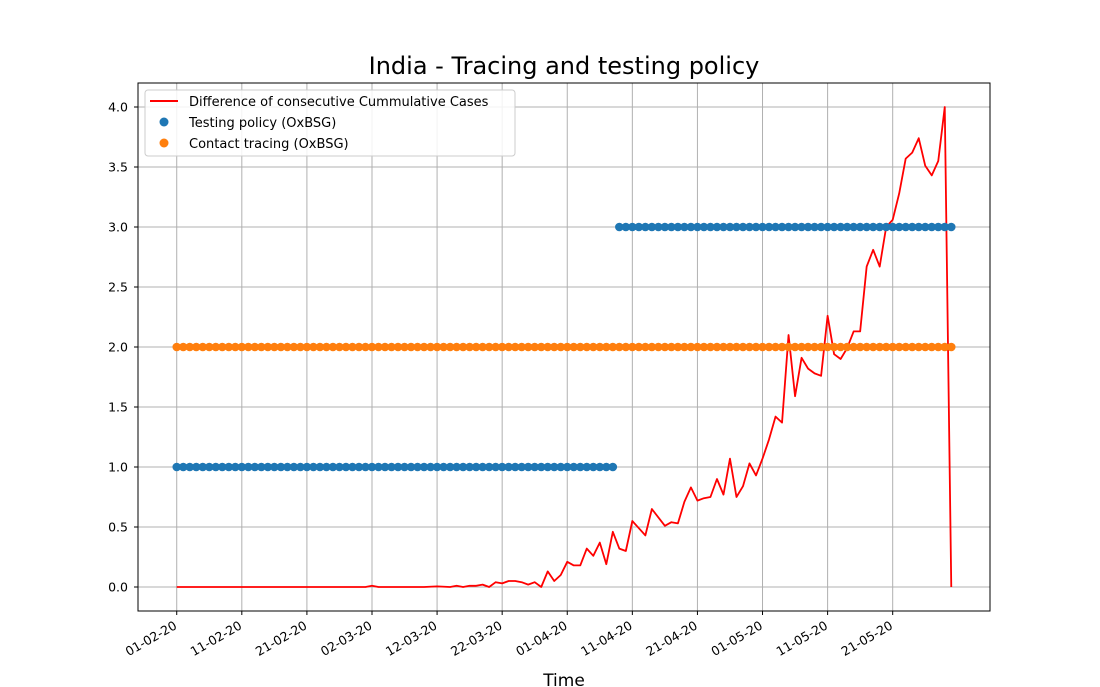 The image size is (1100, 687). What do you see at coordinates (262, 123) in the screenshot?
I see `legend-label-testing: Testing policy (OxBSG)` at bounding box center [262, 123].